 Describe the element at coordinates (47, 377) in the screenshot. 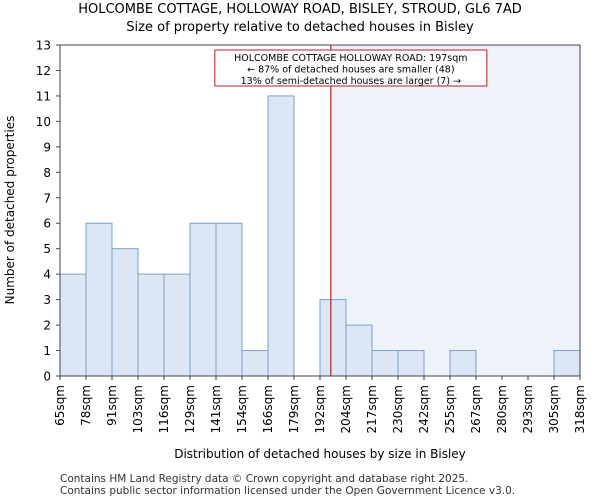

I see `y-tick-label: 0` at that location.